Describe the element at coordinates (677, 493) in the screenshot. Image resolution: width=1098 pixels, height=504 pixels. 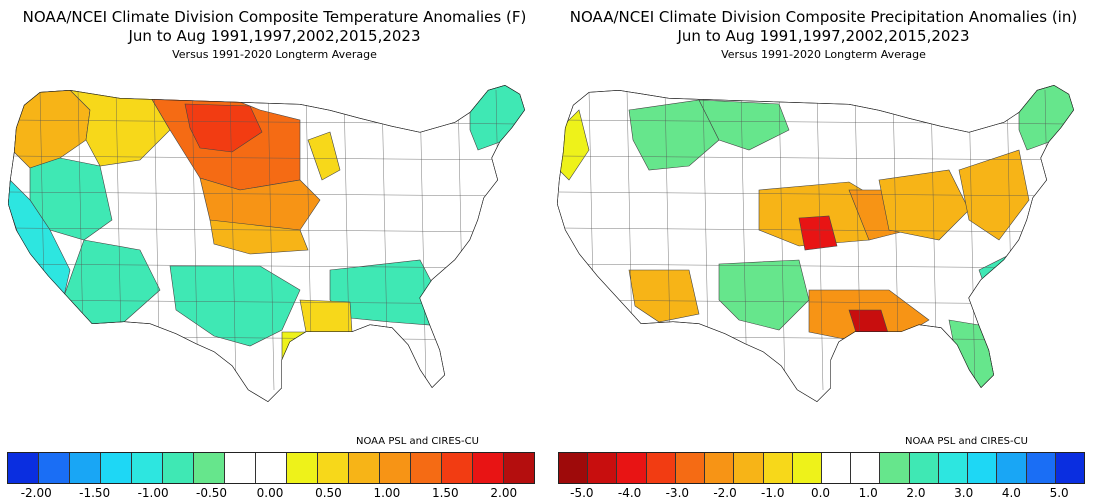
I see `colorbar-tick-label: -3.0` at that location.